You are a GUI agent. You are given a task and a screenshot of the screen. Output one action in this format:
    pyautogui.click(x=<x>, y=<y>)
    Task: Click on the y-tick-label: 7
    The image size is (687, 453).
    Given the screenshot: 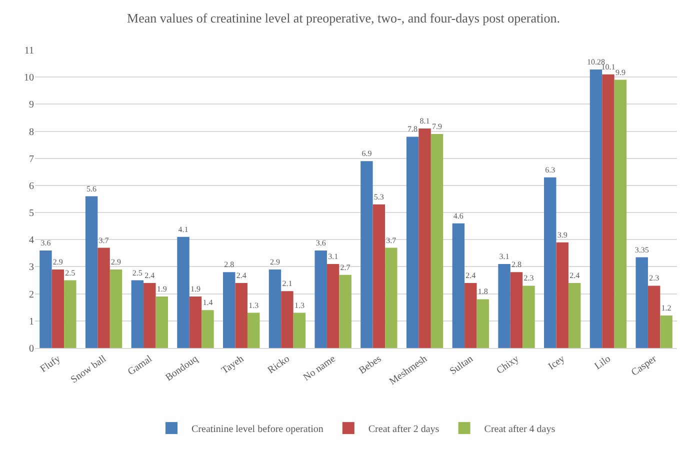 What is the action you would take?
    pyautogui.click(x=31, y=159)
    